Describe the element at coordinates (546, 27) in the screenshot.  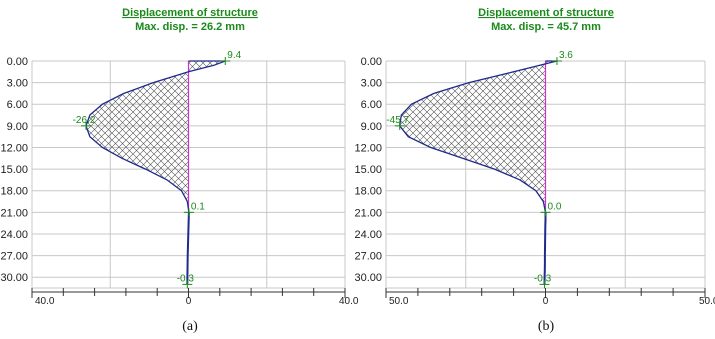
I see `chart-b-subtitle: Max. disp. = 45.7 mm` at that location.